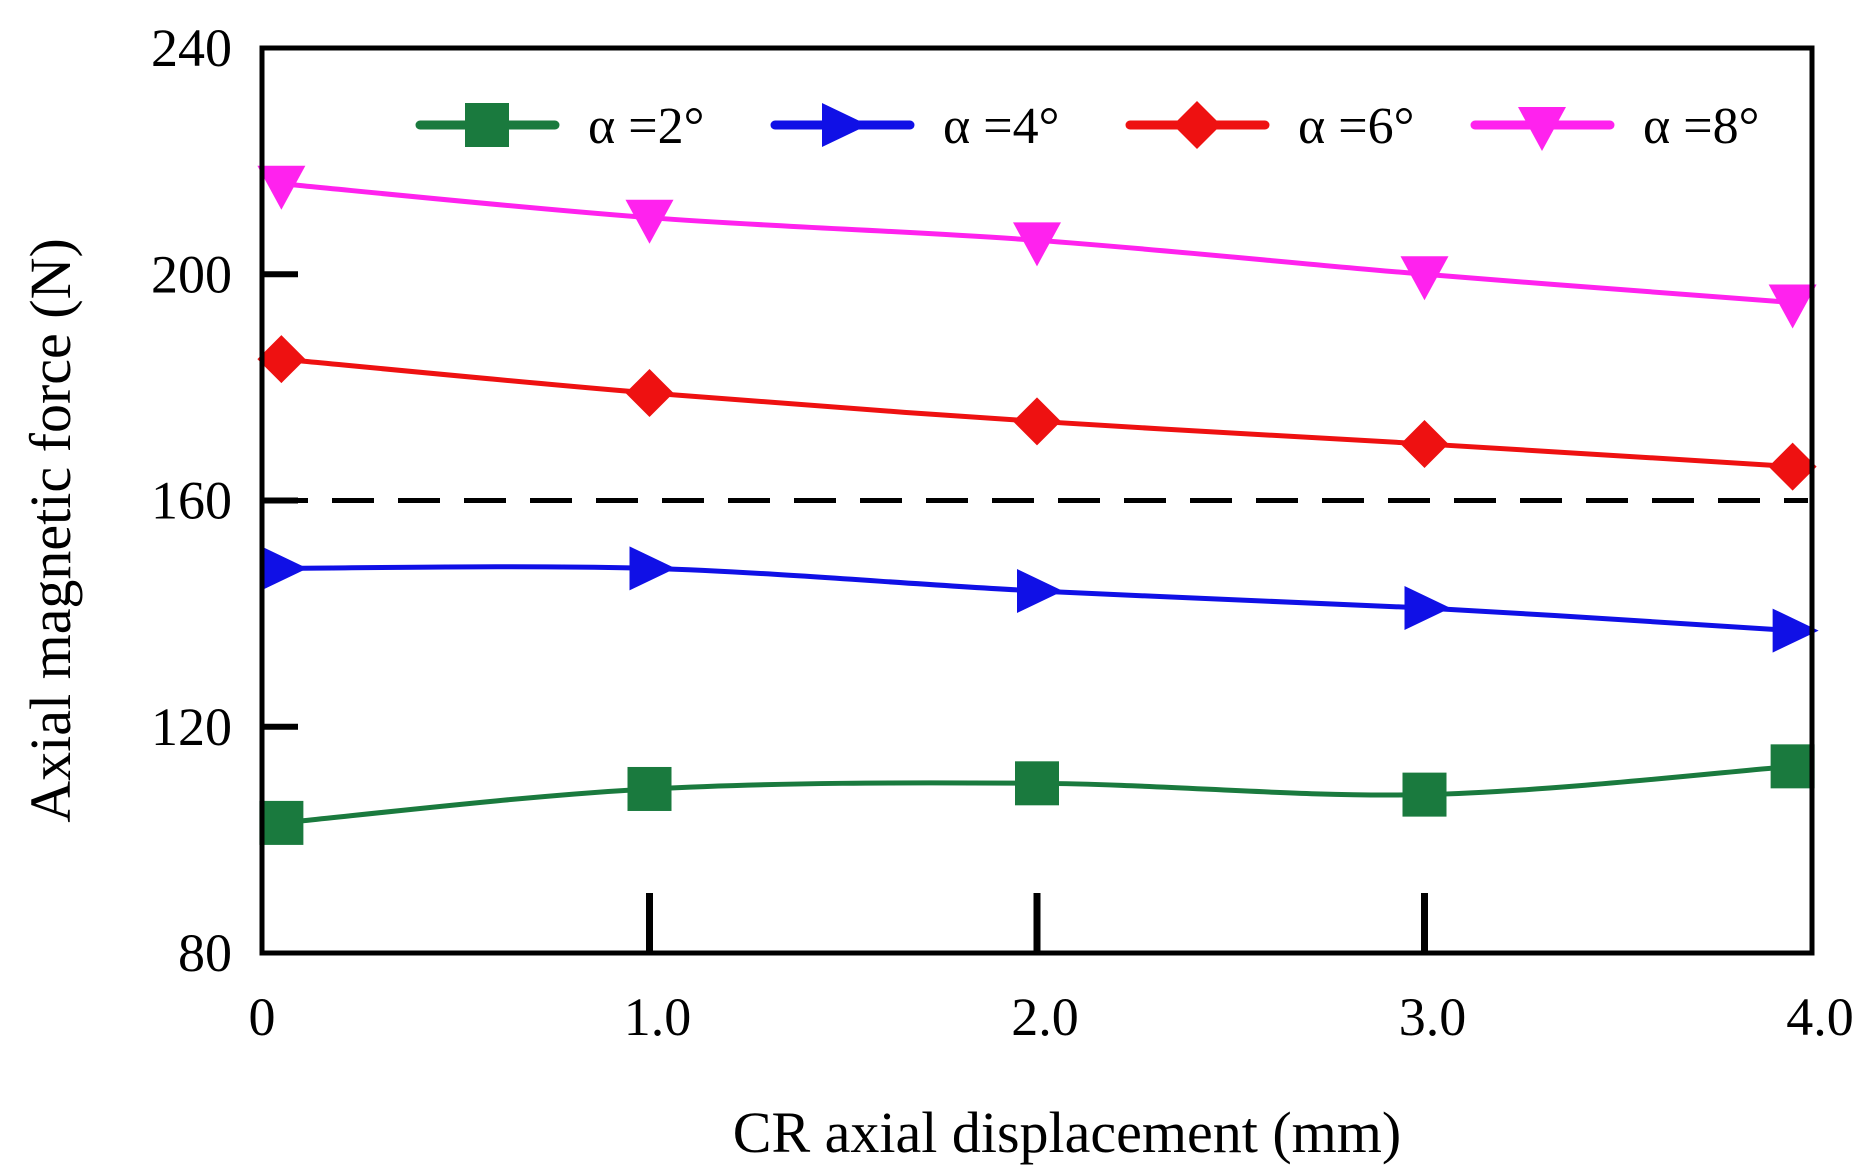  What do you see at coordinates (1269, 126) in the screenshot?
I see `legend-entry: α =6°` at bounding box center [1269, 126].